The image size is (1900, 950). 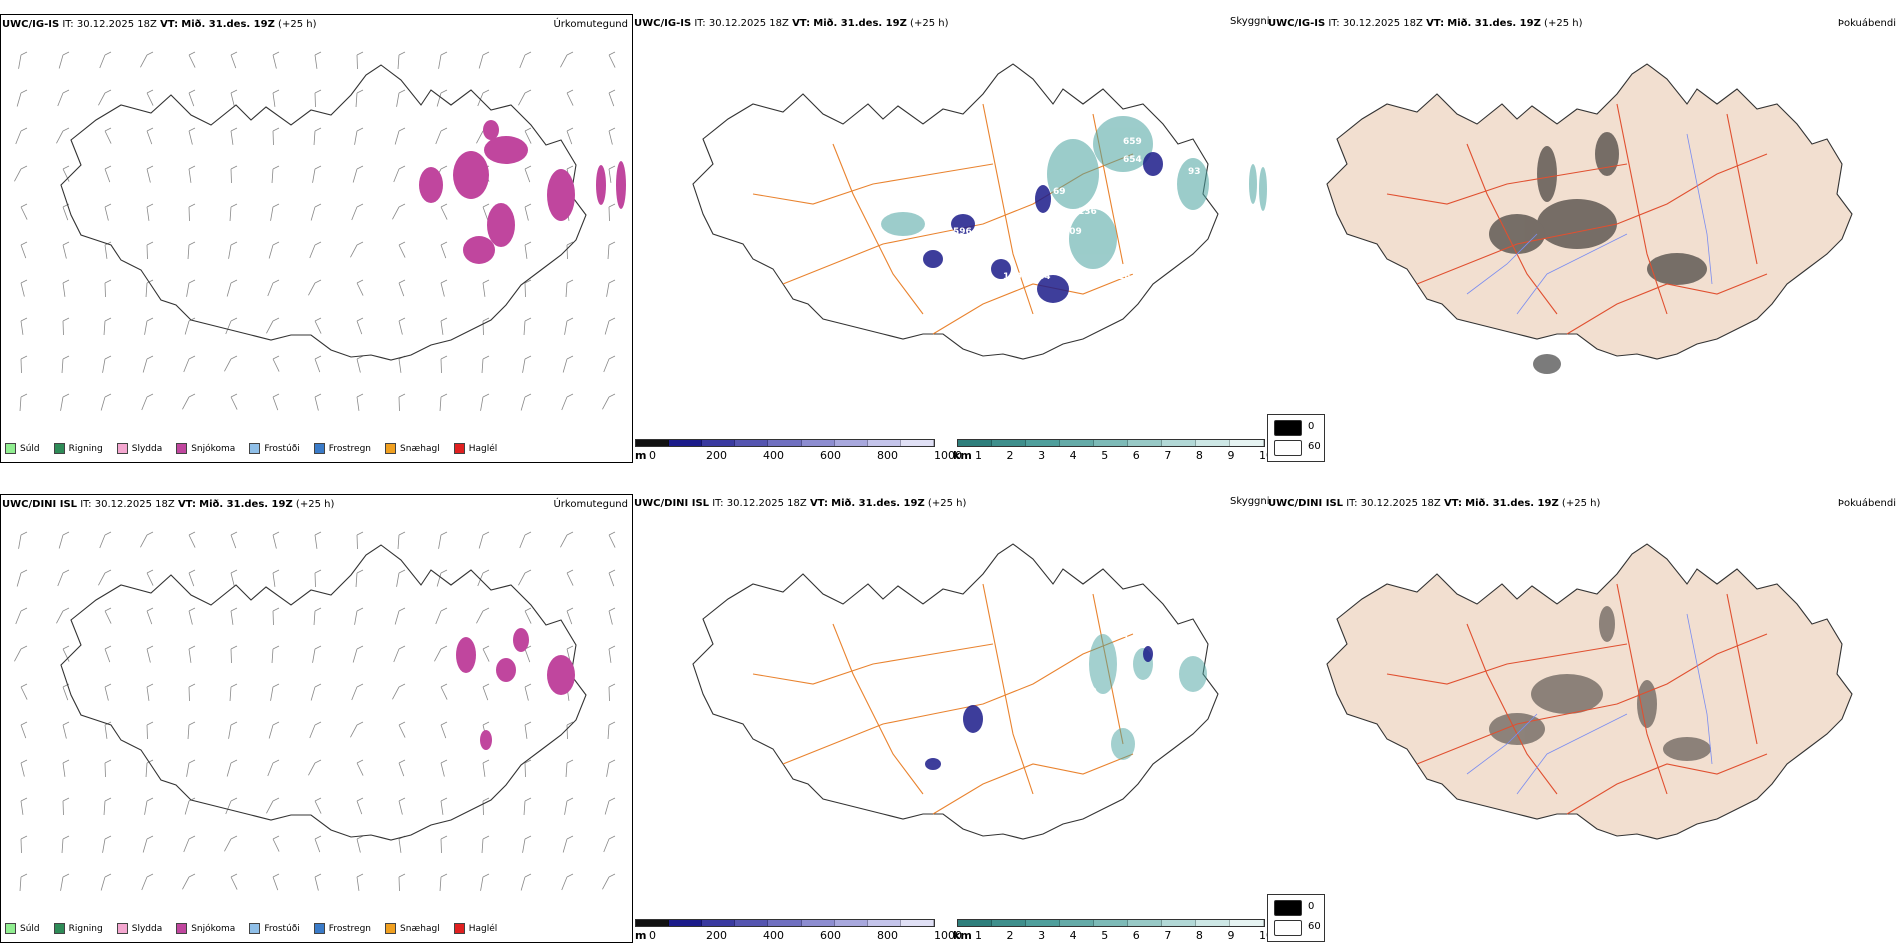 I want to click on legend-item: Súld, so click(x=22, y=448).